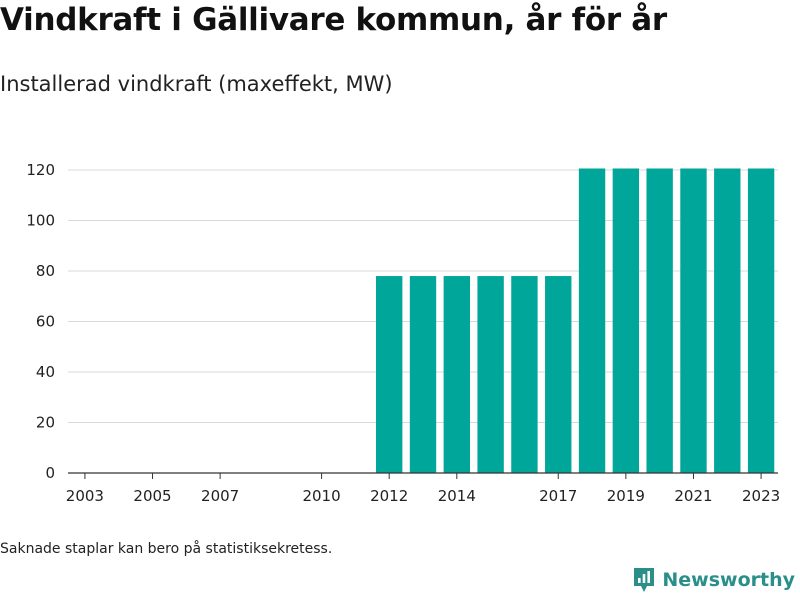  What do you see at coordinates (45, 271) in the screenshot?
I see `y-tick-label: 80` at bounding box center [45, 271].